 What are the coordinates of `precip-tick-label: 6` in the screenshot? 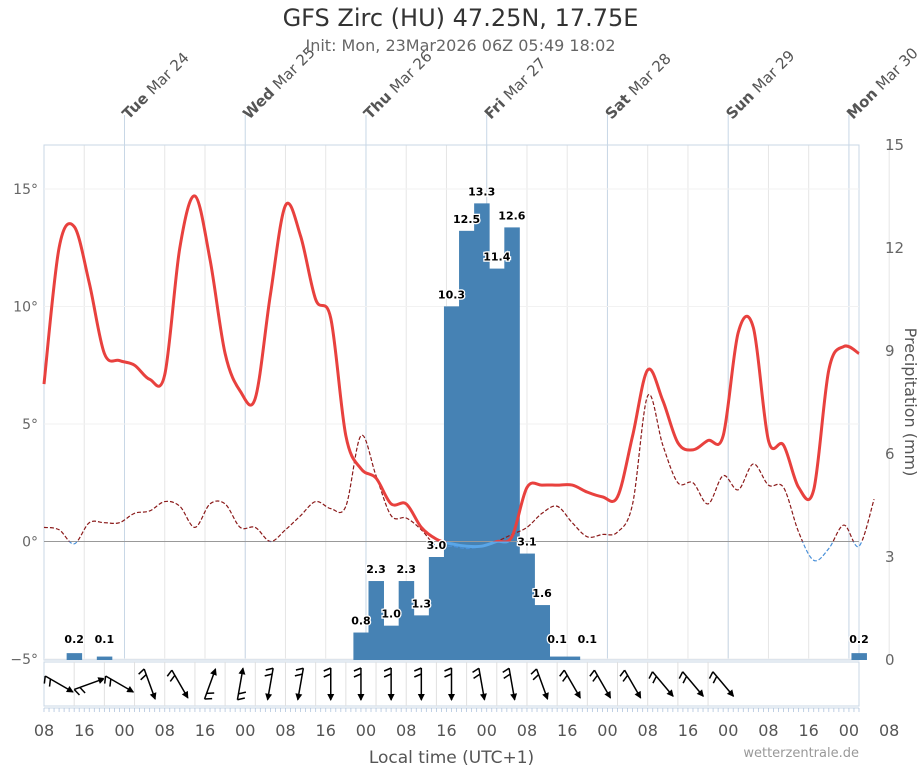 It's located at (890, 454).